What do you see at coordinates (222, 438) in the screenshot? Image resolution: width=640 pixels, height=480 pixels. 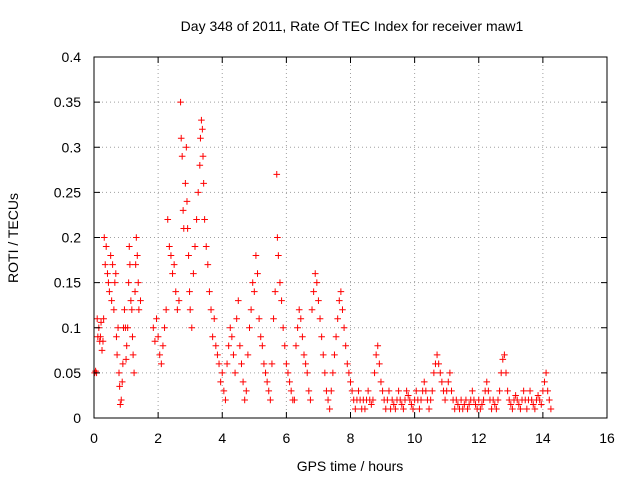 I see `x-tick-label: 4` at bounding box center [222, 438].